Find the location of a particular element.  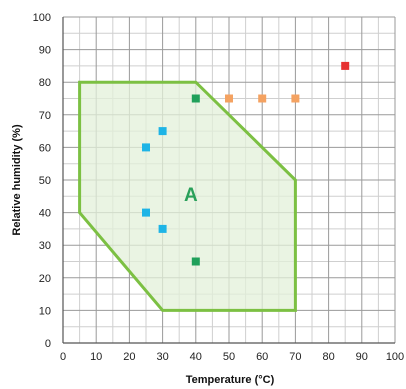

y-tick-label: 30 is located at coordinates (45, 246).